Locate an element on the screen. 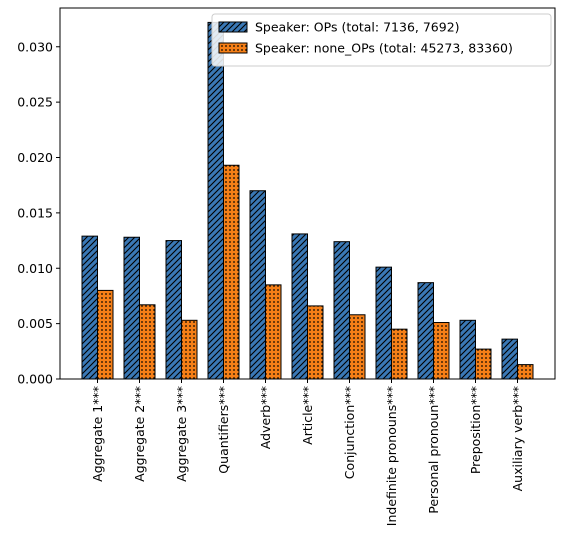 The width and height of the screenshot is (565, 555). y-tick-label-5: 0.025 is located at coordinates (35, 102).